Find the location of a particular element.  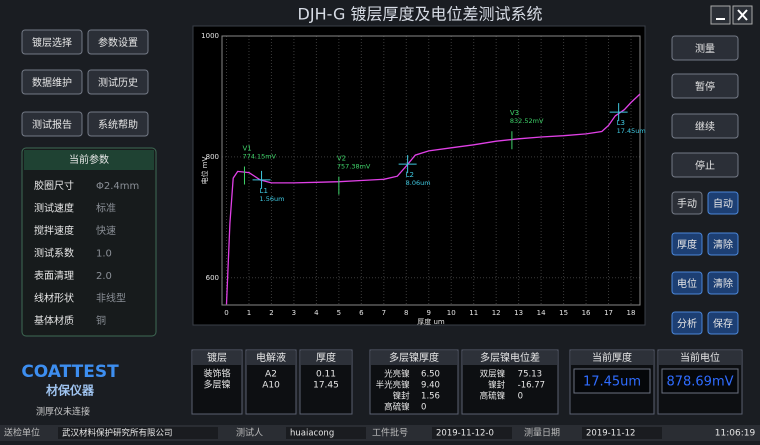

x-tick-label: 15 is located at coordinates (563, 313).